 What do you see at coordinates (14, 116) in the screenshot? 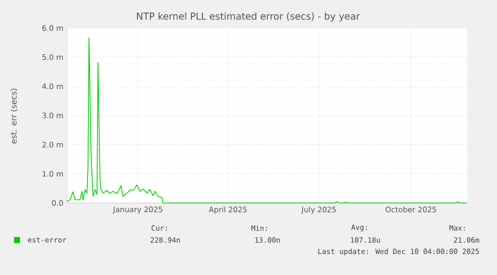
I see `y-axis-title: est. err (secs)` at bounding box center [14, 116].